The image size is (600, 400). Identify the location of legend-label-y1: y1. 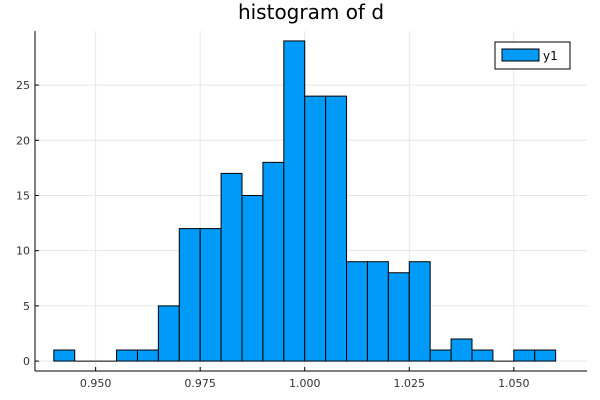
(550, 56).